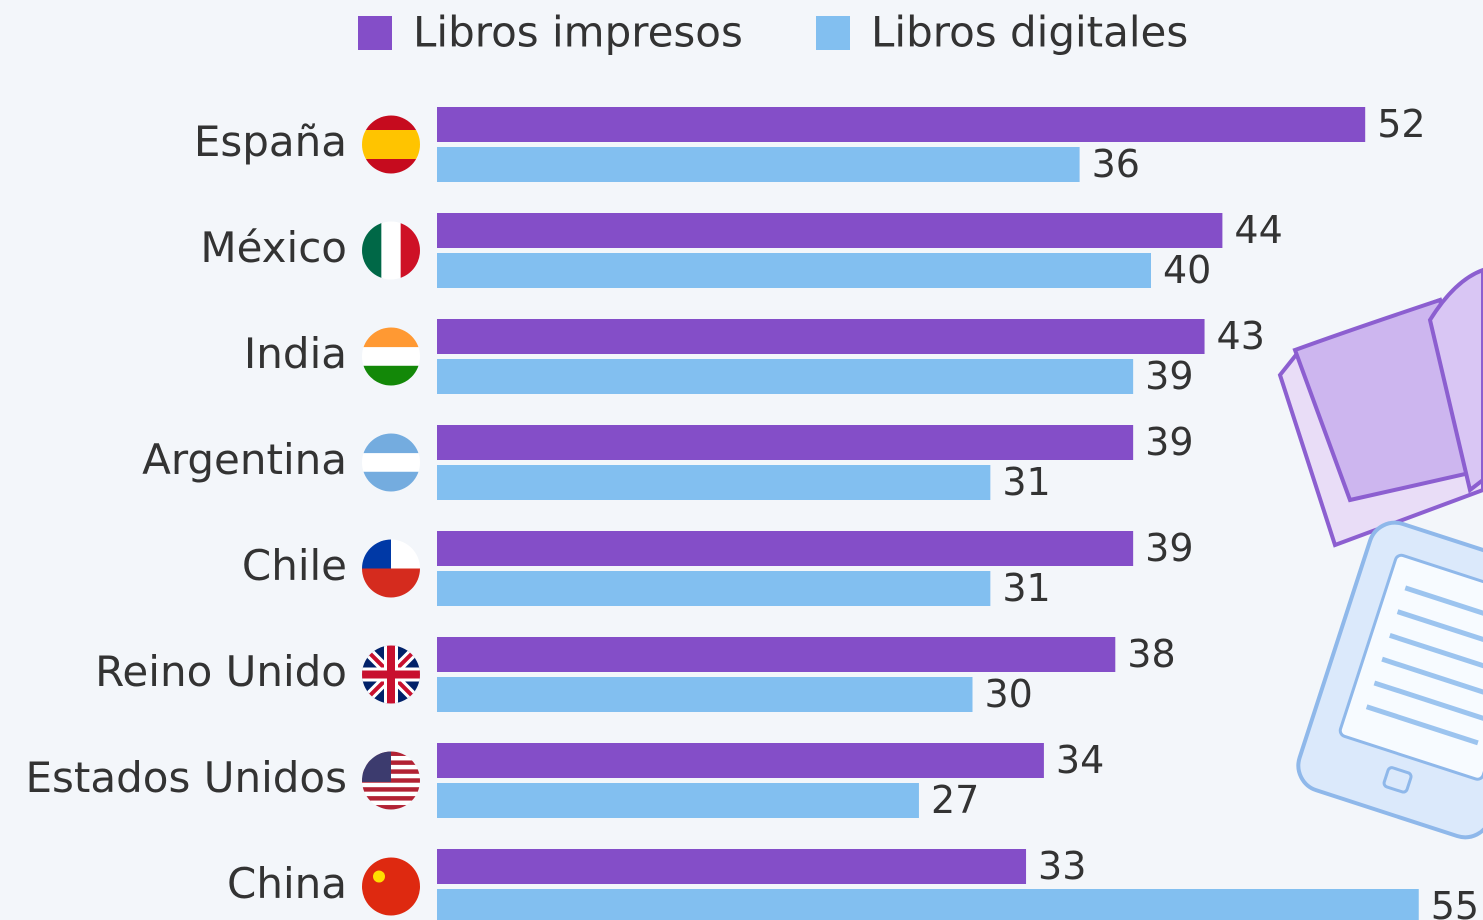 The height and width of the screenshot is (920, 1483). Describe the element at coordinates (1187, 270) in the screenshot. I see `value-label: 40` at that location.